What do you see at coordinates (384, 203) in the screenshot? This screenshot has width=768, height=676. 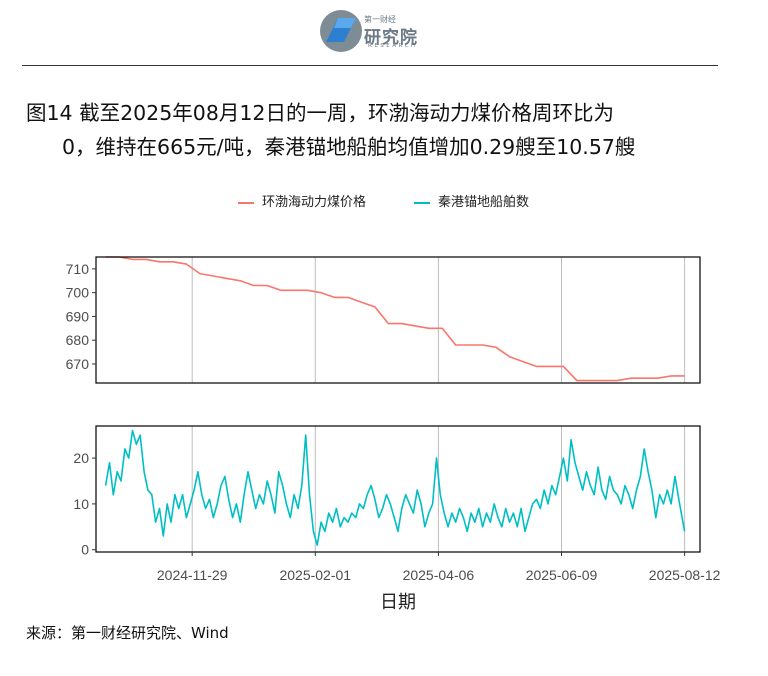 I see `chart-legend: 环渤海动力煤价格 秦港锚地船舶数` at bounding box center [384, 203].